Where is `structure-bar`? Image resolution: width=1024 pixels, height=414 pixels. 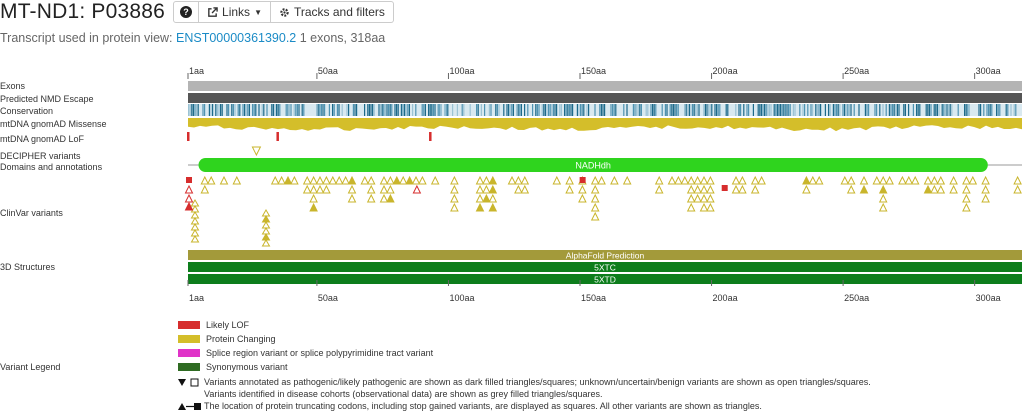 structure-bar is located at coordinates (605, 255).